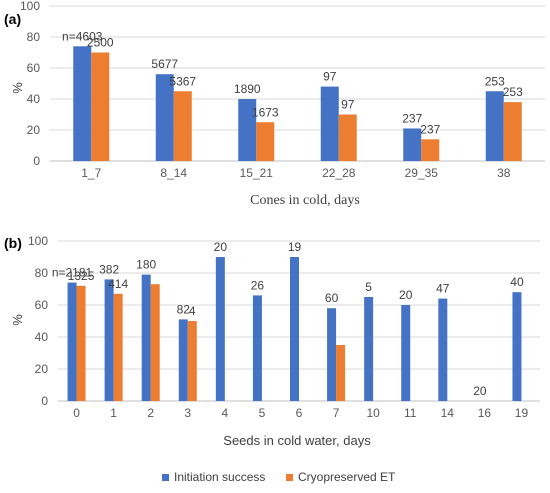 The image size is (550, 493). I want to click on data-label: 414, so click(118, 284).